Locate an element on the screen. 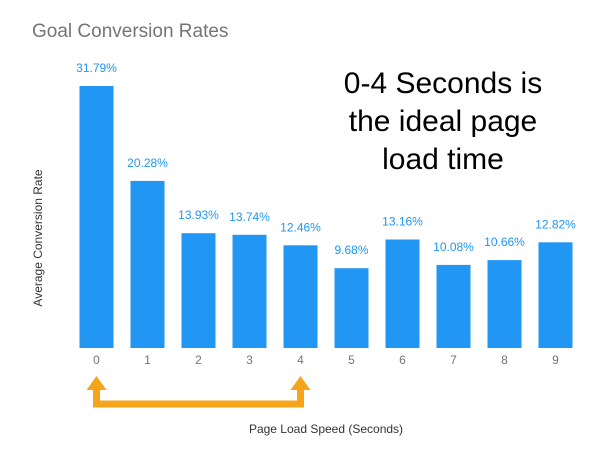 The width and height of the screenshot is (606, 454). data-label-4: 12.46% is located at coordinates (300, 227).